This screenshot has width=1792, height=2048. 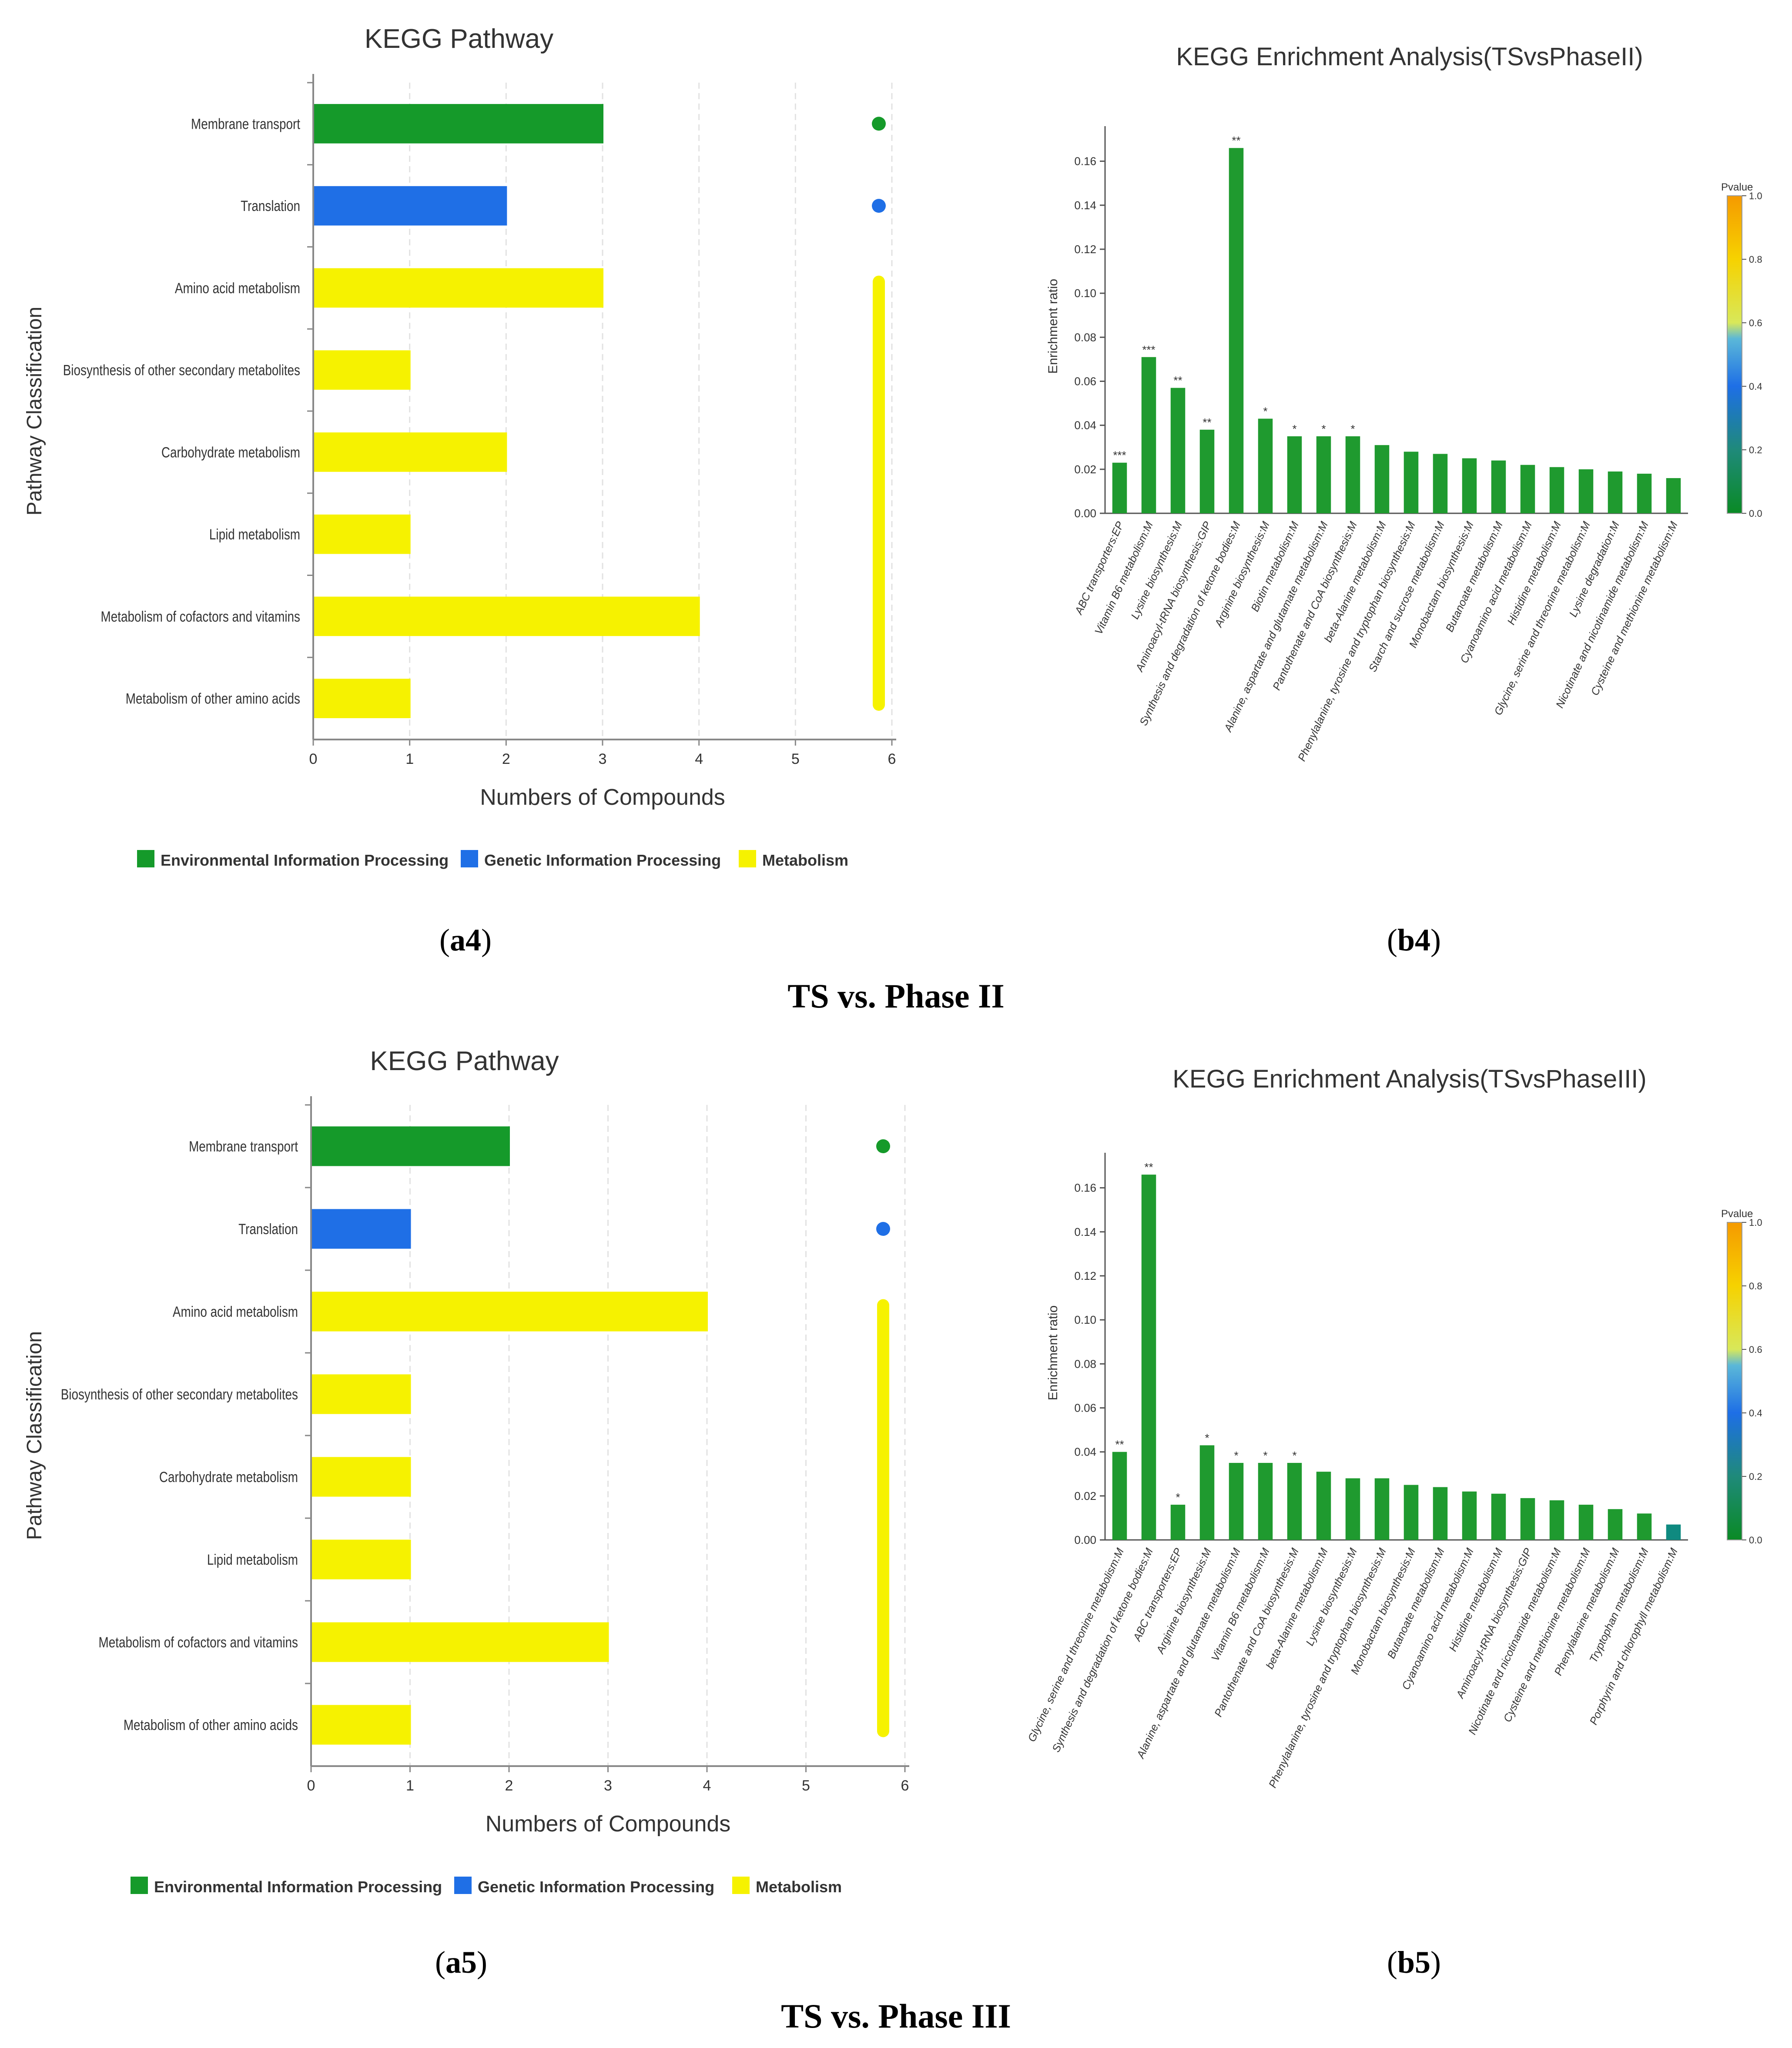 I want to click on bar-cysteine-and-methionine-metabolism-m, so click(x=1673, y=495).